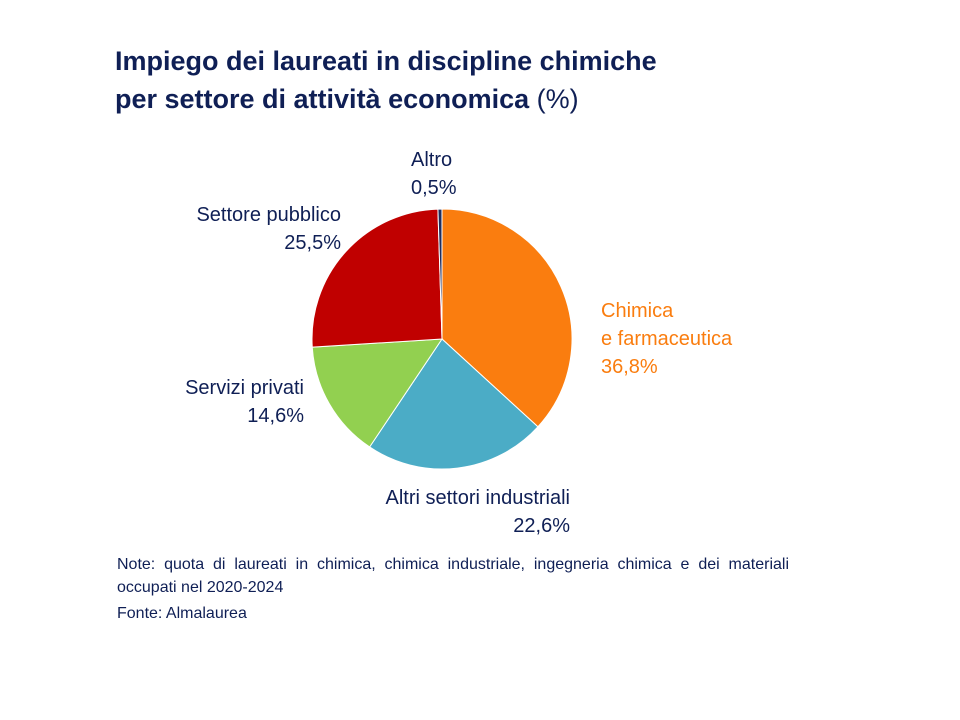 The image size is (960, 720). I want to click on pie-slice-settore-pubblico, so click(377, 278).